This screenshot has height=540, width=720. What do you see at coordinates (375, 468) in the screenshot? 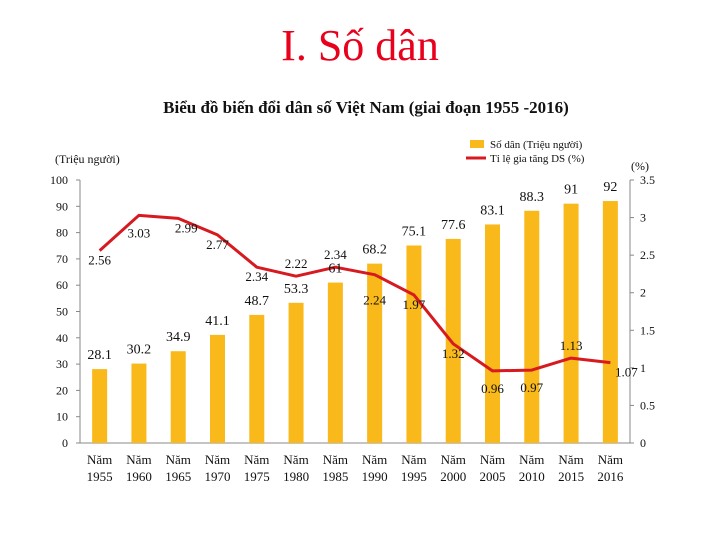
I see `x-tick-label: Năm 1990` at bounding box center [375, 468].